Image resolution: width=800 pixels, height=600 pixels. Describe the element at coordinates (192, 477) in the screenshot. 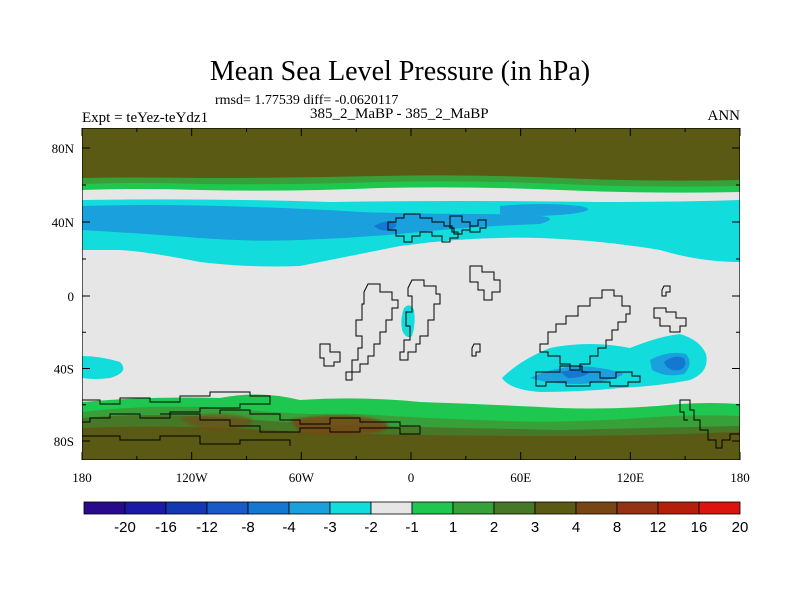

I see `lon-tick-label: 120W` at that location.